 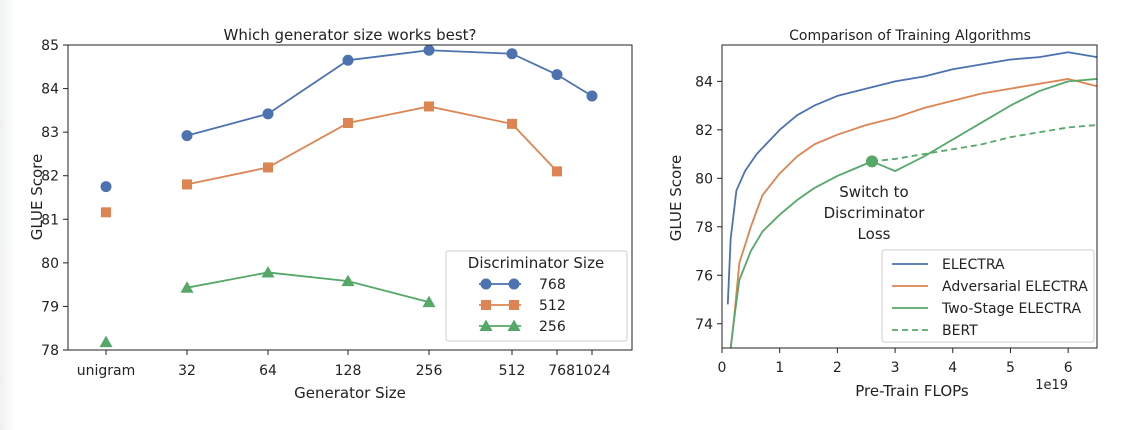 I want to click on x-tick-label: 1, so click(x=779, y=368).